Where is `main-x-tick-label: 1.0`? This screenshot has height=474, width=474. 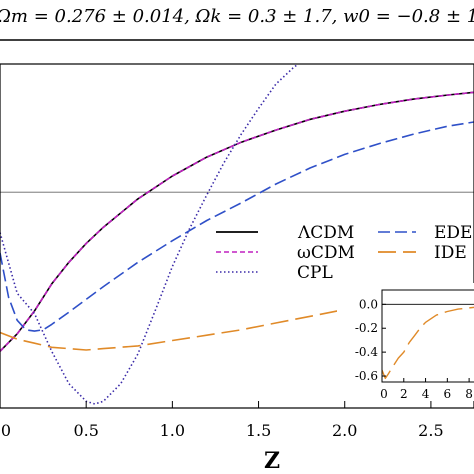
main-x-tick-label: 1.0 is located at coordinates (172, 430).